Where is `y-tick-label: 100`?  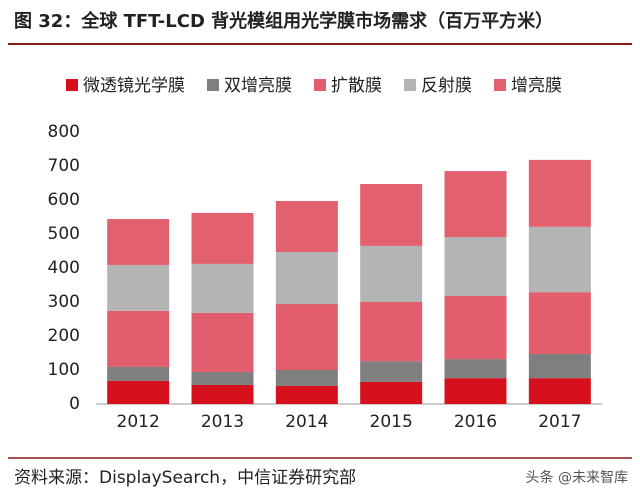 y-tick-label: 100 is located at coordinates (64, 370).